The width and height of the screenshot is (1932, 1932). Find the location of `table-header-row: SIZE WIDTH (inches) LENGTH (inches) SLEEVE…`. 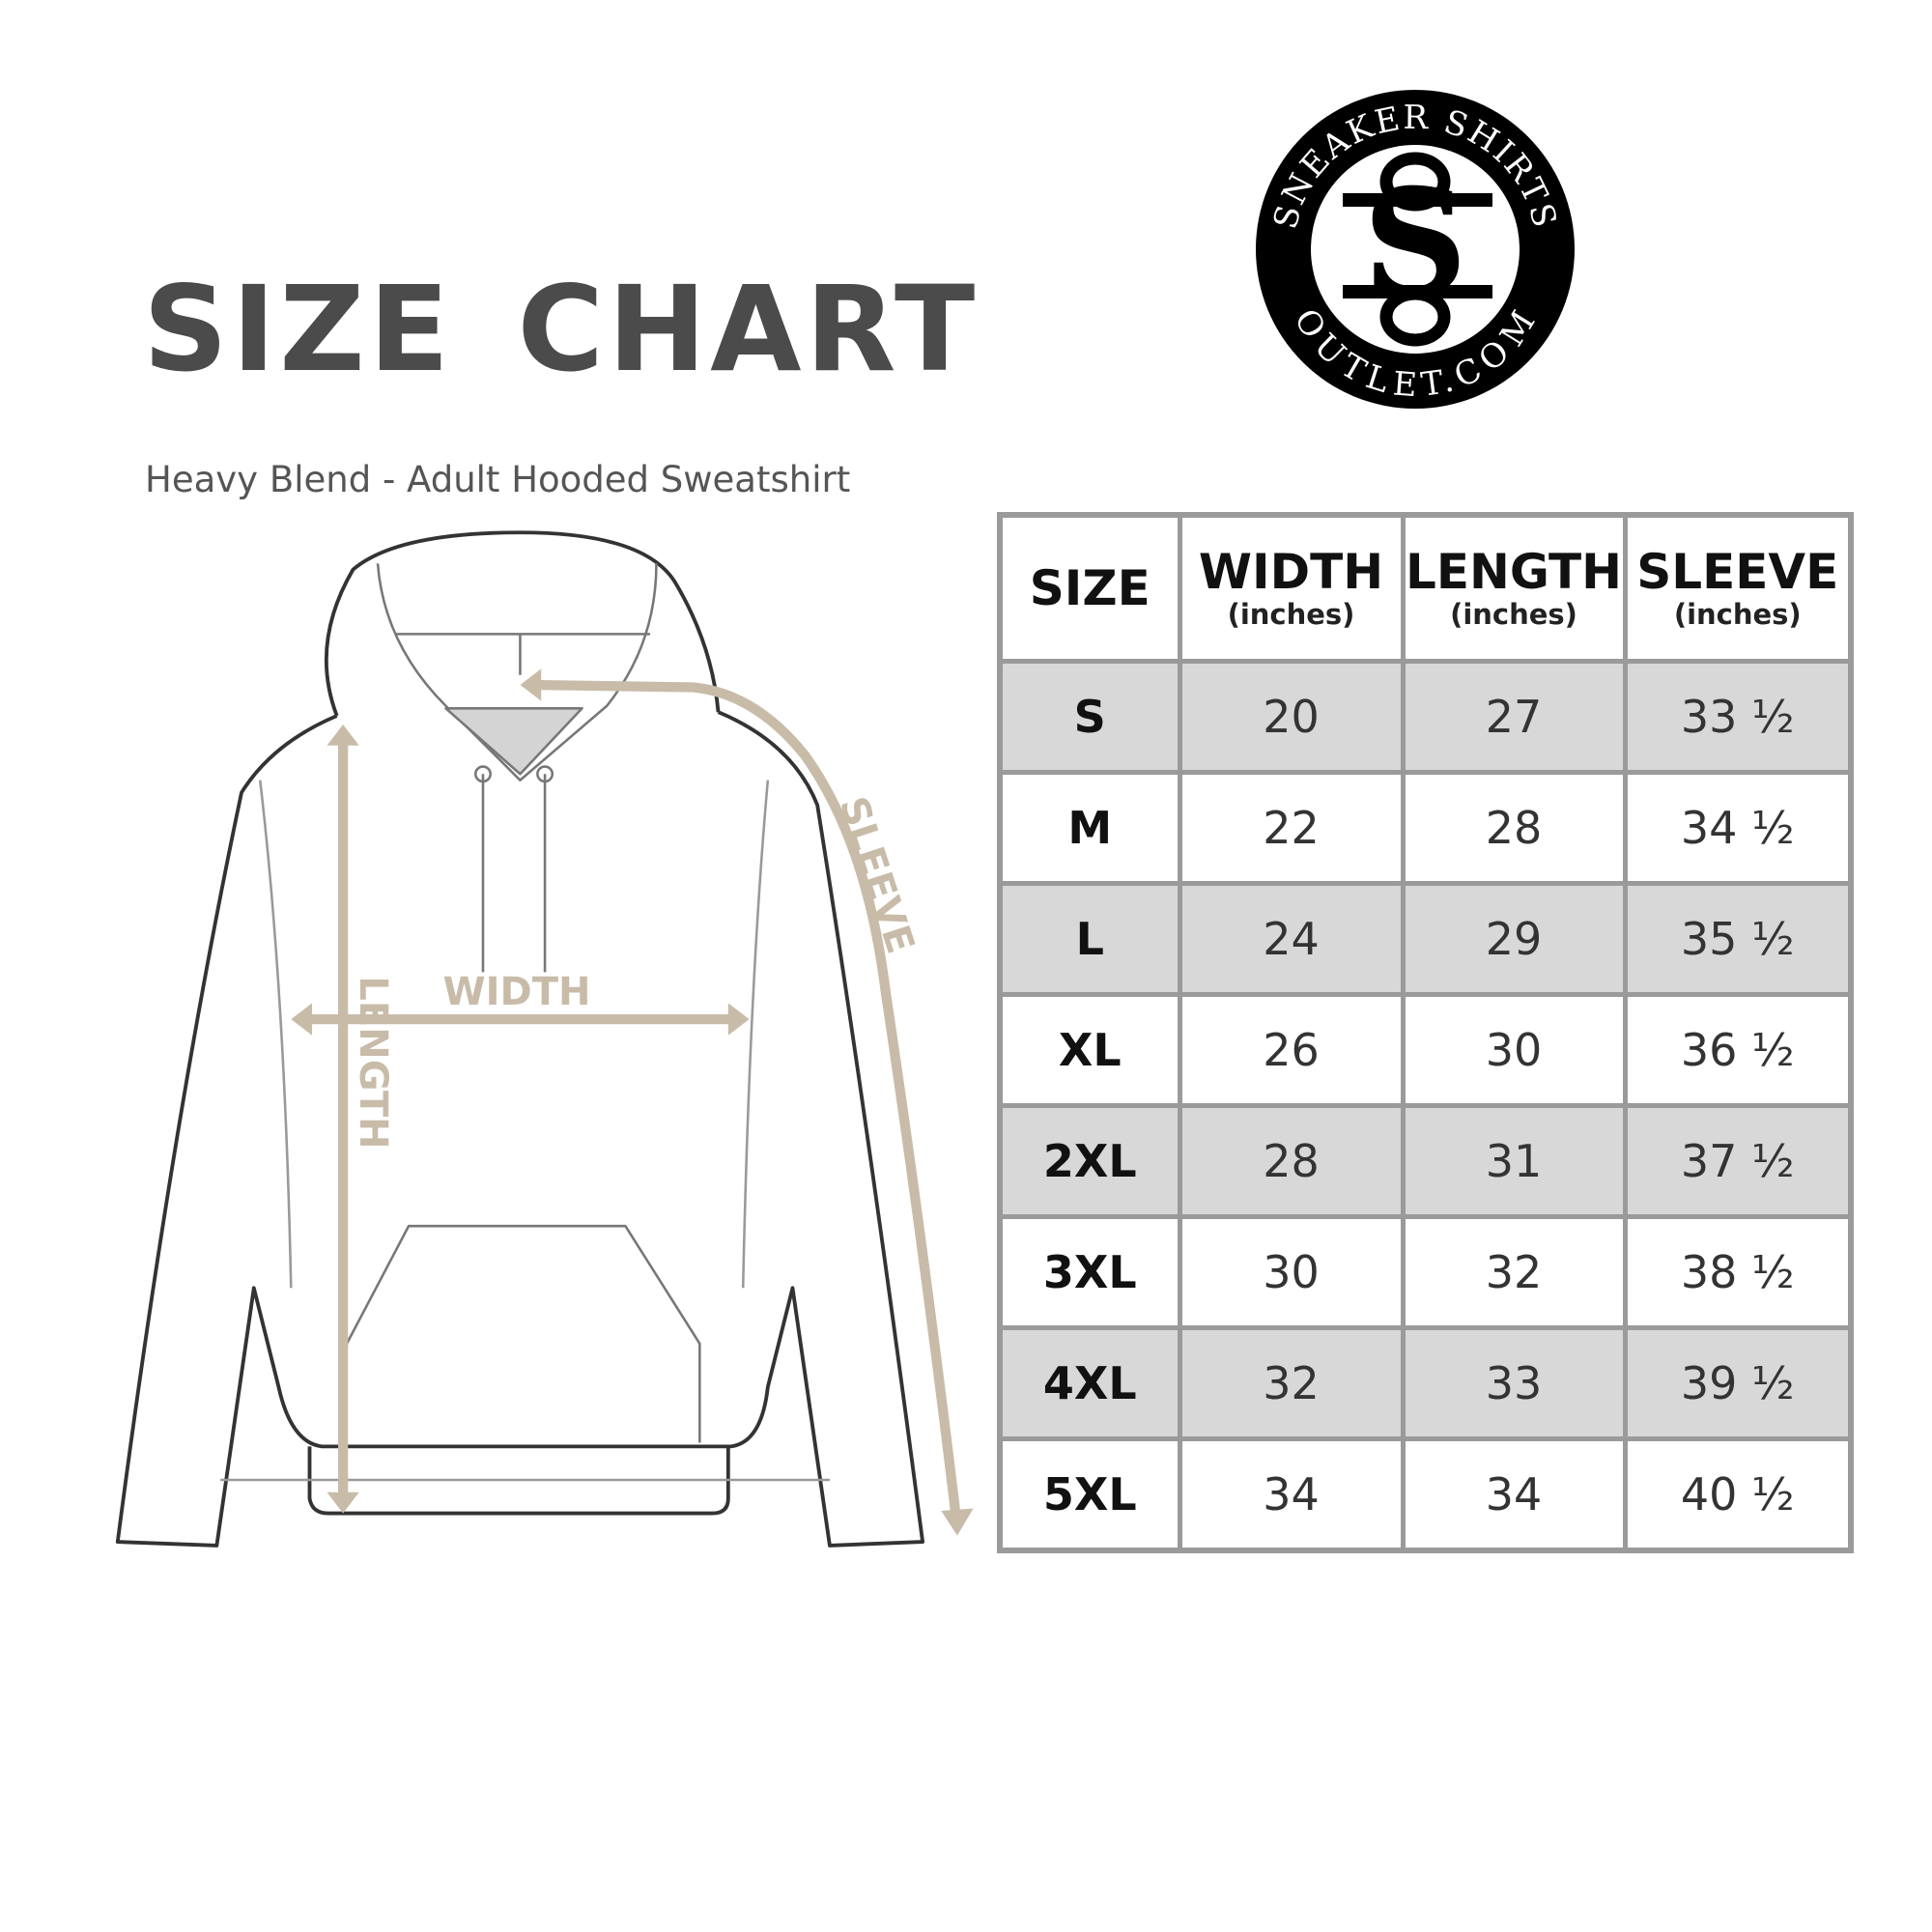

table-header-row: SIZE WIDTH (inches) LENGTH (inches) SLEEVE… is located at coordinates (1425, 588).